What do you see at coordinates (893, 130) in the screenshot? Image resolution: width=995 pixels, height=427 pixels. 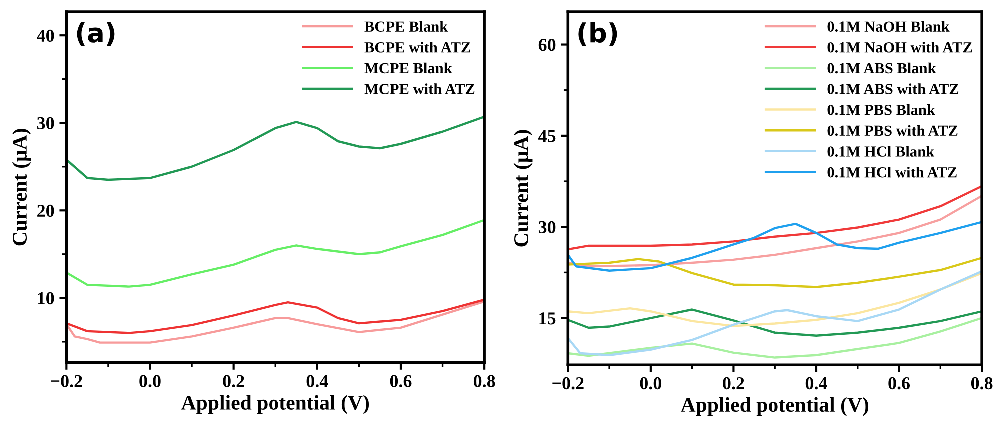 I see `legend-label: 0.1M PBS with ATZ` at bounding box center [893, 130].